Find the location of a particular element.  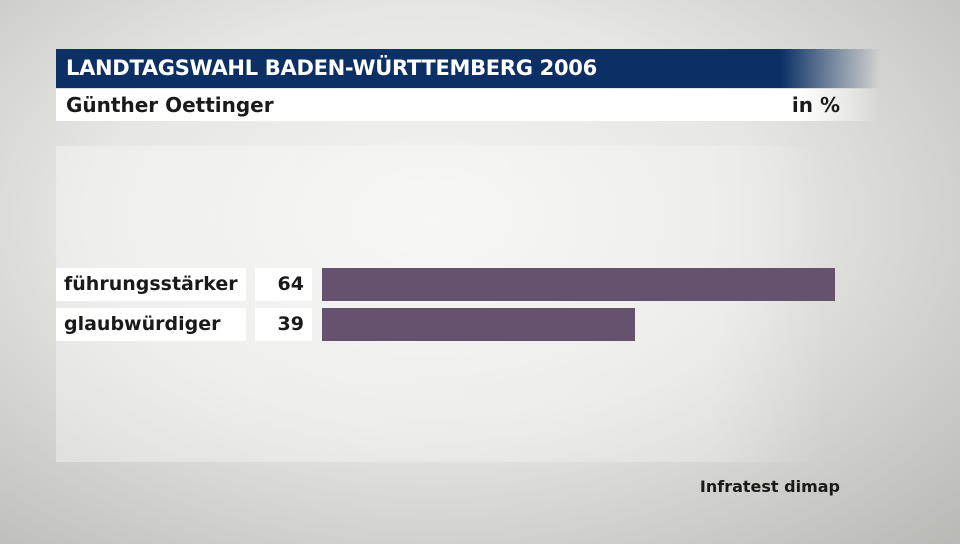

category-box: glaubwürdiger is located at coordinates (151, 324).